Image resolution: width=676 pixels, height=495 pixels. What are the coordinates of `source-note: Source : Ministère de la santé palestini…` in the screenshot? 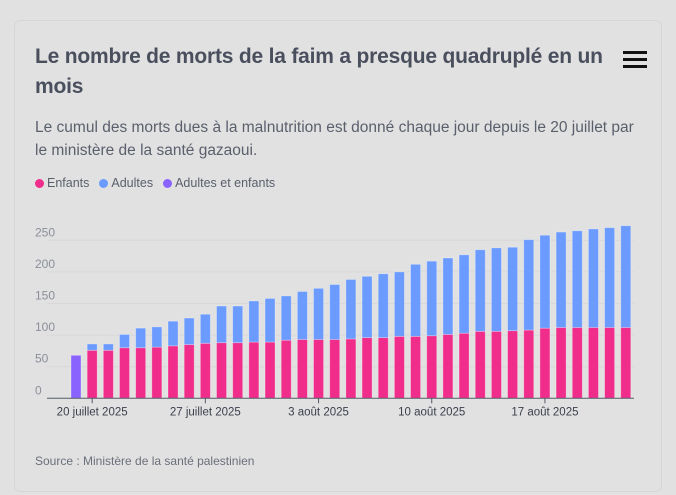 It's located at (145, 461).